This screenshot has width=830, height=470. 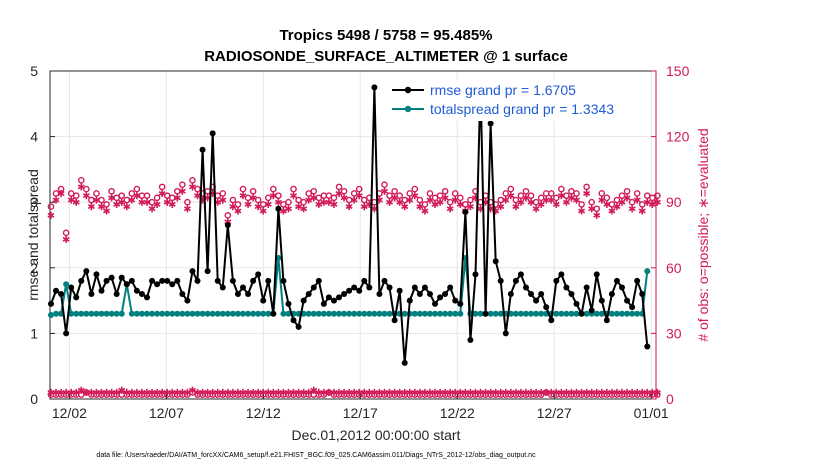 I want to click on y-left-tick-label: 5, so click(x=34, y=71).